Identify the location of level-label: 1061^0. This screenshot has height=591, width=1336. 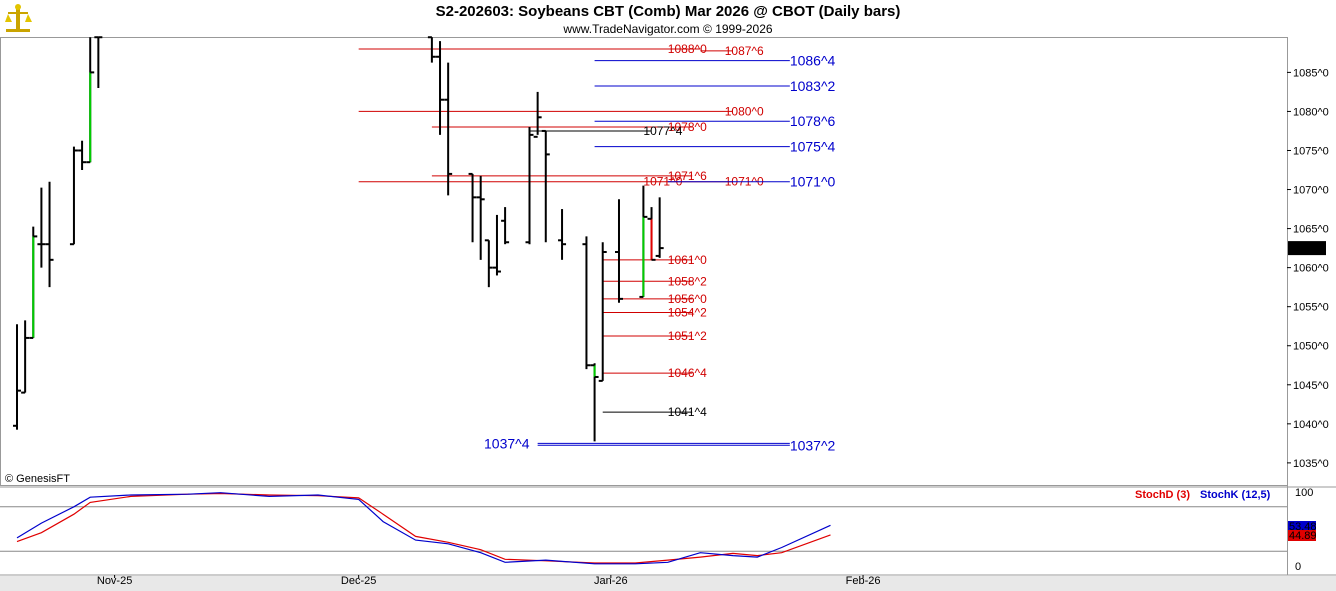
(687, 260).